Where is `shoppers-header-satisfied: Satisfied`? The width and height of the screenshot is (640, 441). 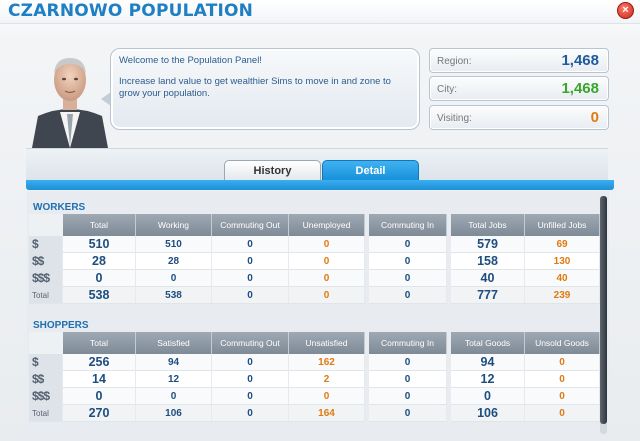
shoppers-header-satisfied: Satisfied is located at coordinates (174, 343).